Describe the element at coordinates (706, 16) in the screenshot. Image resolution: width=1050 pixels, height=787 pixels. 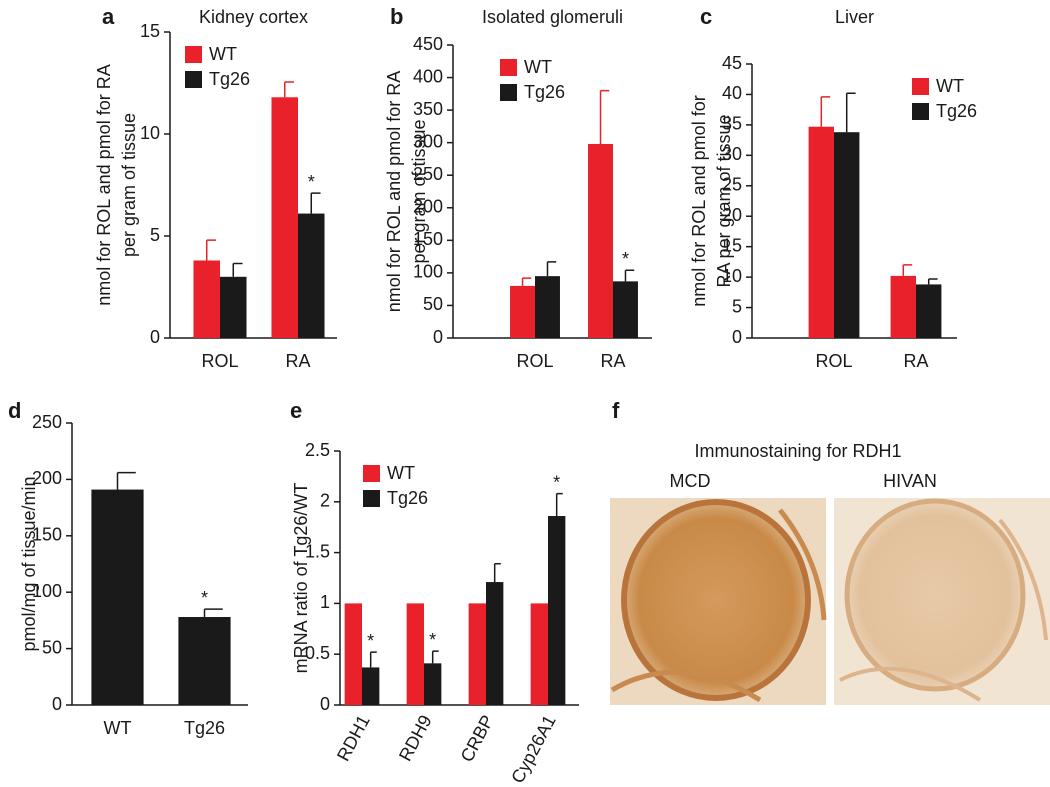
I see `panel-label: c` at that location.